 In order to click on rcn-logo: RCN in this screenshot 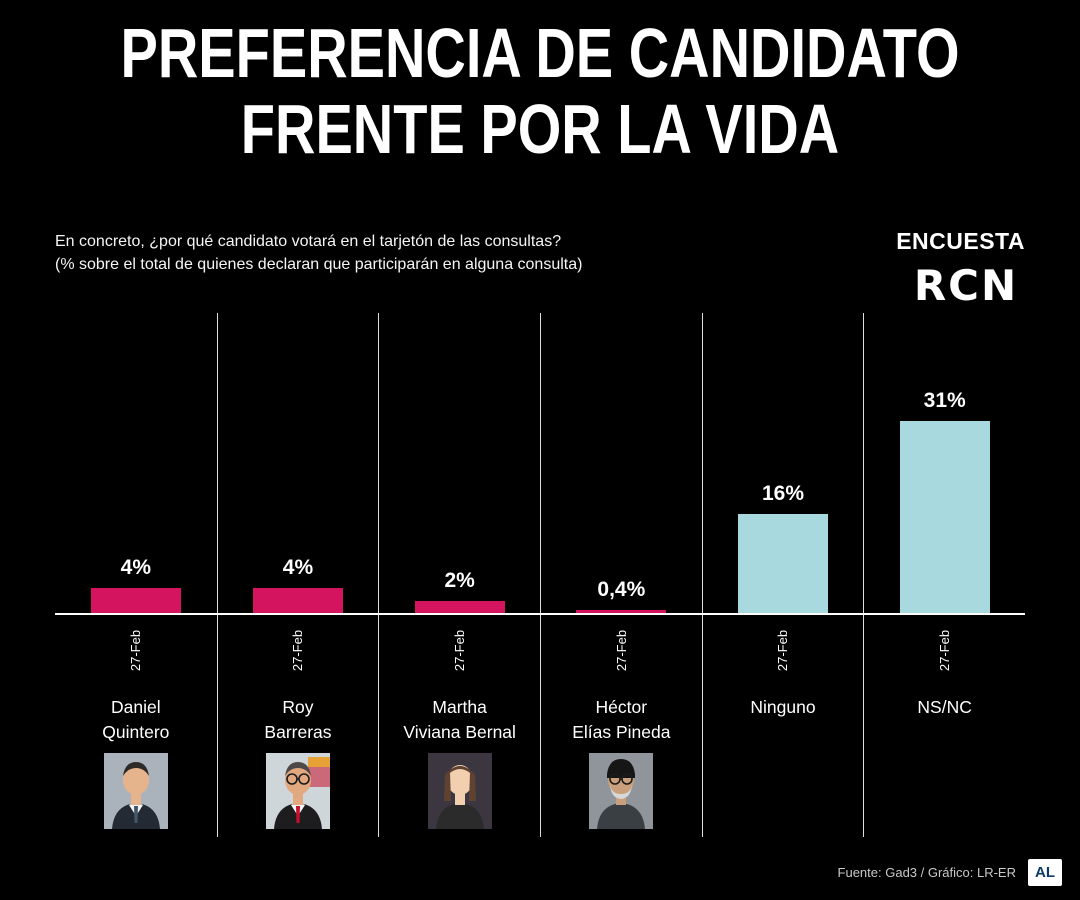, I will do `click(966, 284)`.